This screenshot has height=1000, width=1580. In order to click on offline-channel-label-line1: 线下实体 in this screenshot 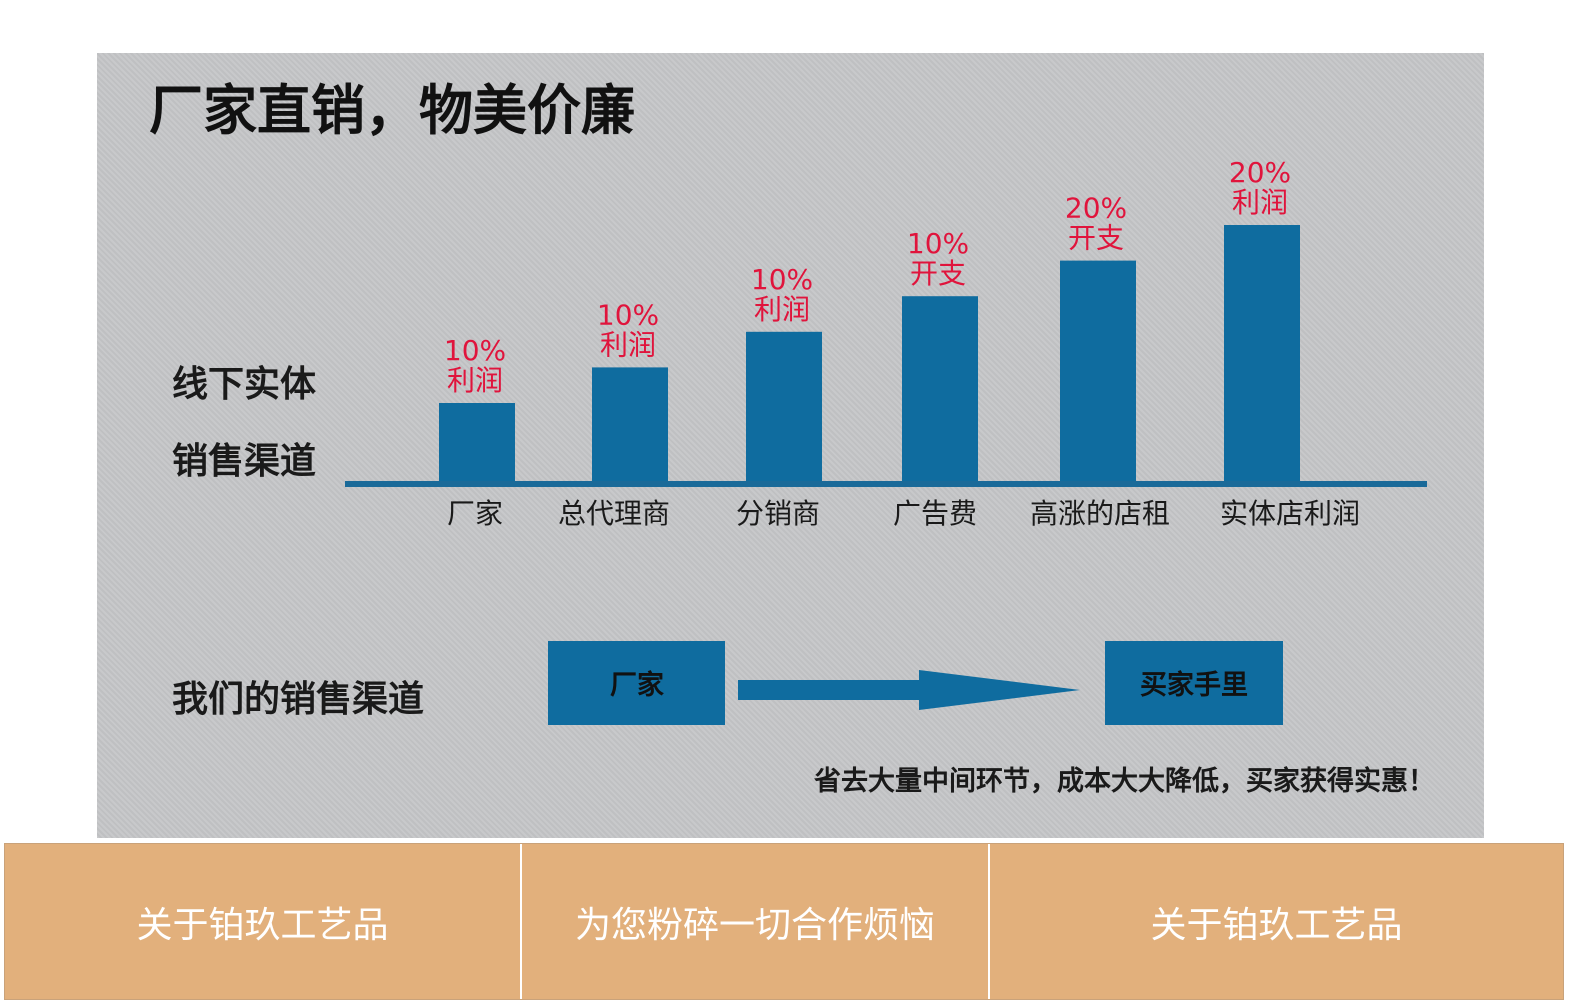, I will do `click(244, 384)`.